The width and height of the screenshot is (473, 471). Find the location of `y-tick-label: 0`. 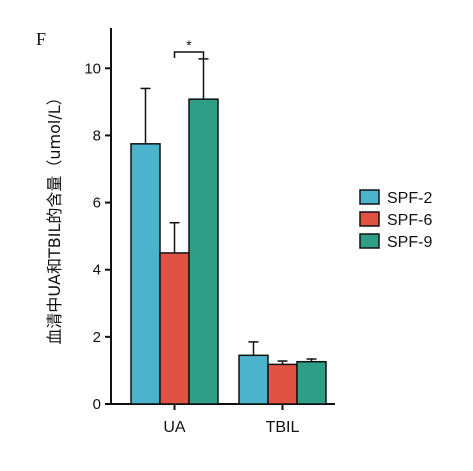

y-tick-label: 0 is located at coordinates (97, 404).